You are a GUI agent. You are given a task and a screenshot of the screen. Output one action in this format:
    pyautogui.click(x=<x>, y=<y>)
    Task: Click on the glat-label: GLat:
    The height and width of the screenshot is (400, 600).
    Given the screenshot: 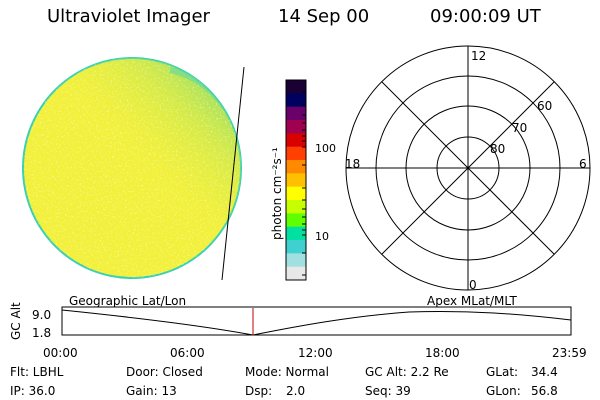 What is the action you would take?
    pyautogui.click(x=502, y=372)
    